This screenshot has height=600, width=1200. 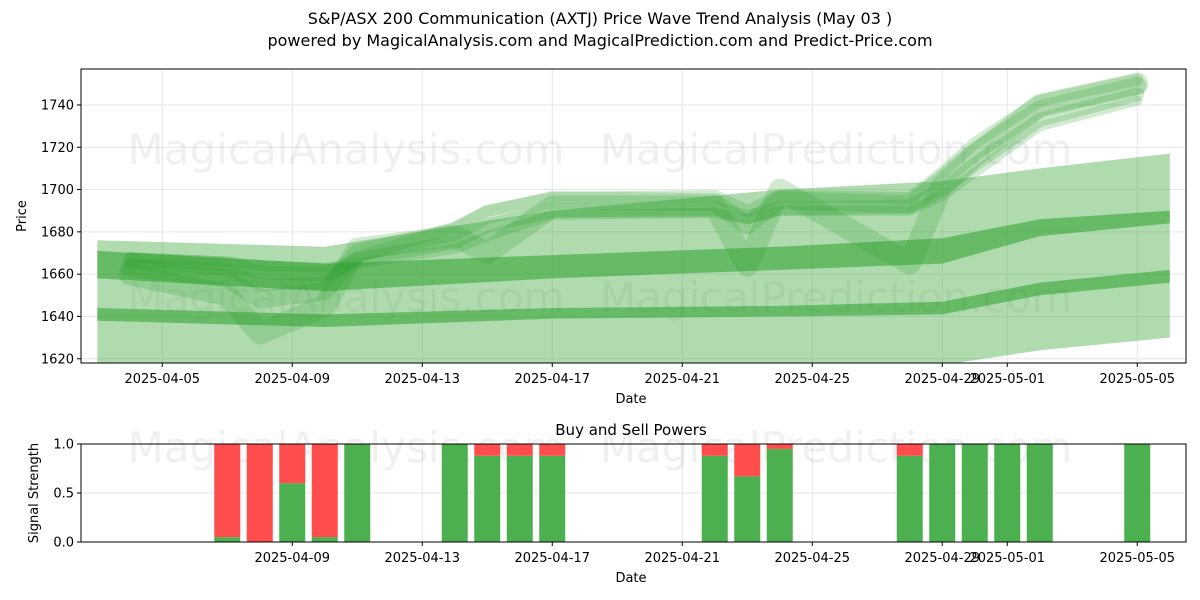 What do you see at coordinates (292, 379) in the screenshot?
I see `price-x-tick-label: 2025-04-09` at bounding box center [292, 379].